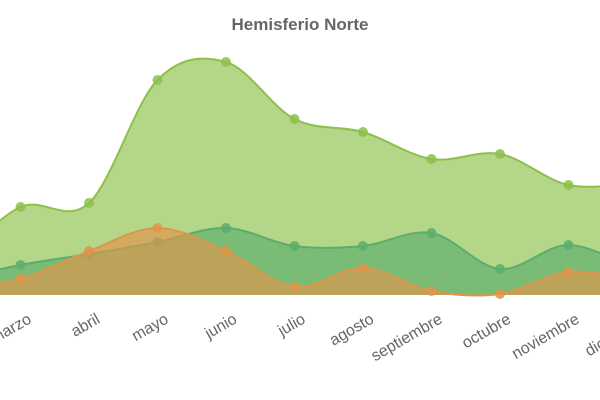  I want to click on x-tick-label: marzo, so click(17, 329).